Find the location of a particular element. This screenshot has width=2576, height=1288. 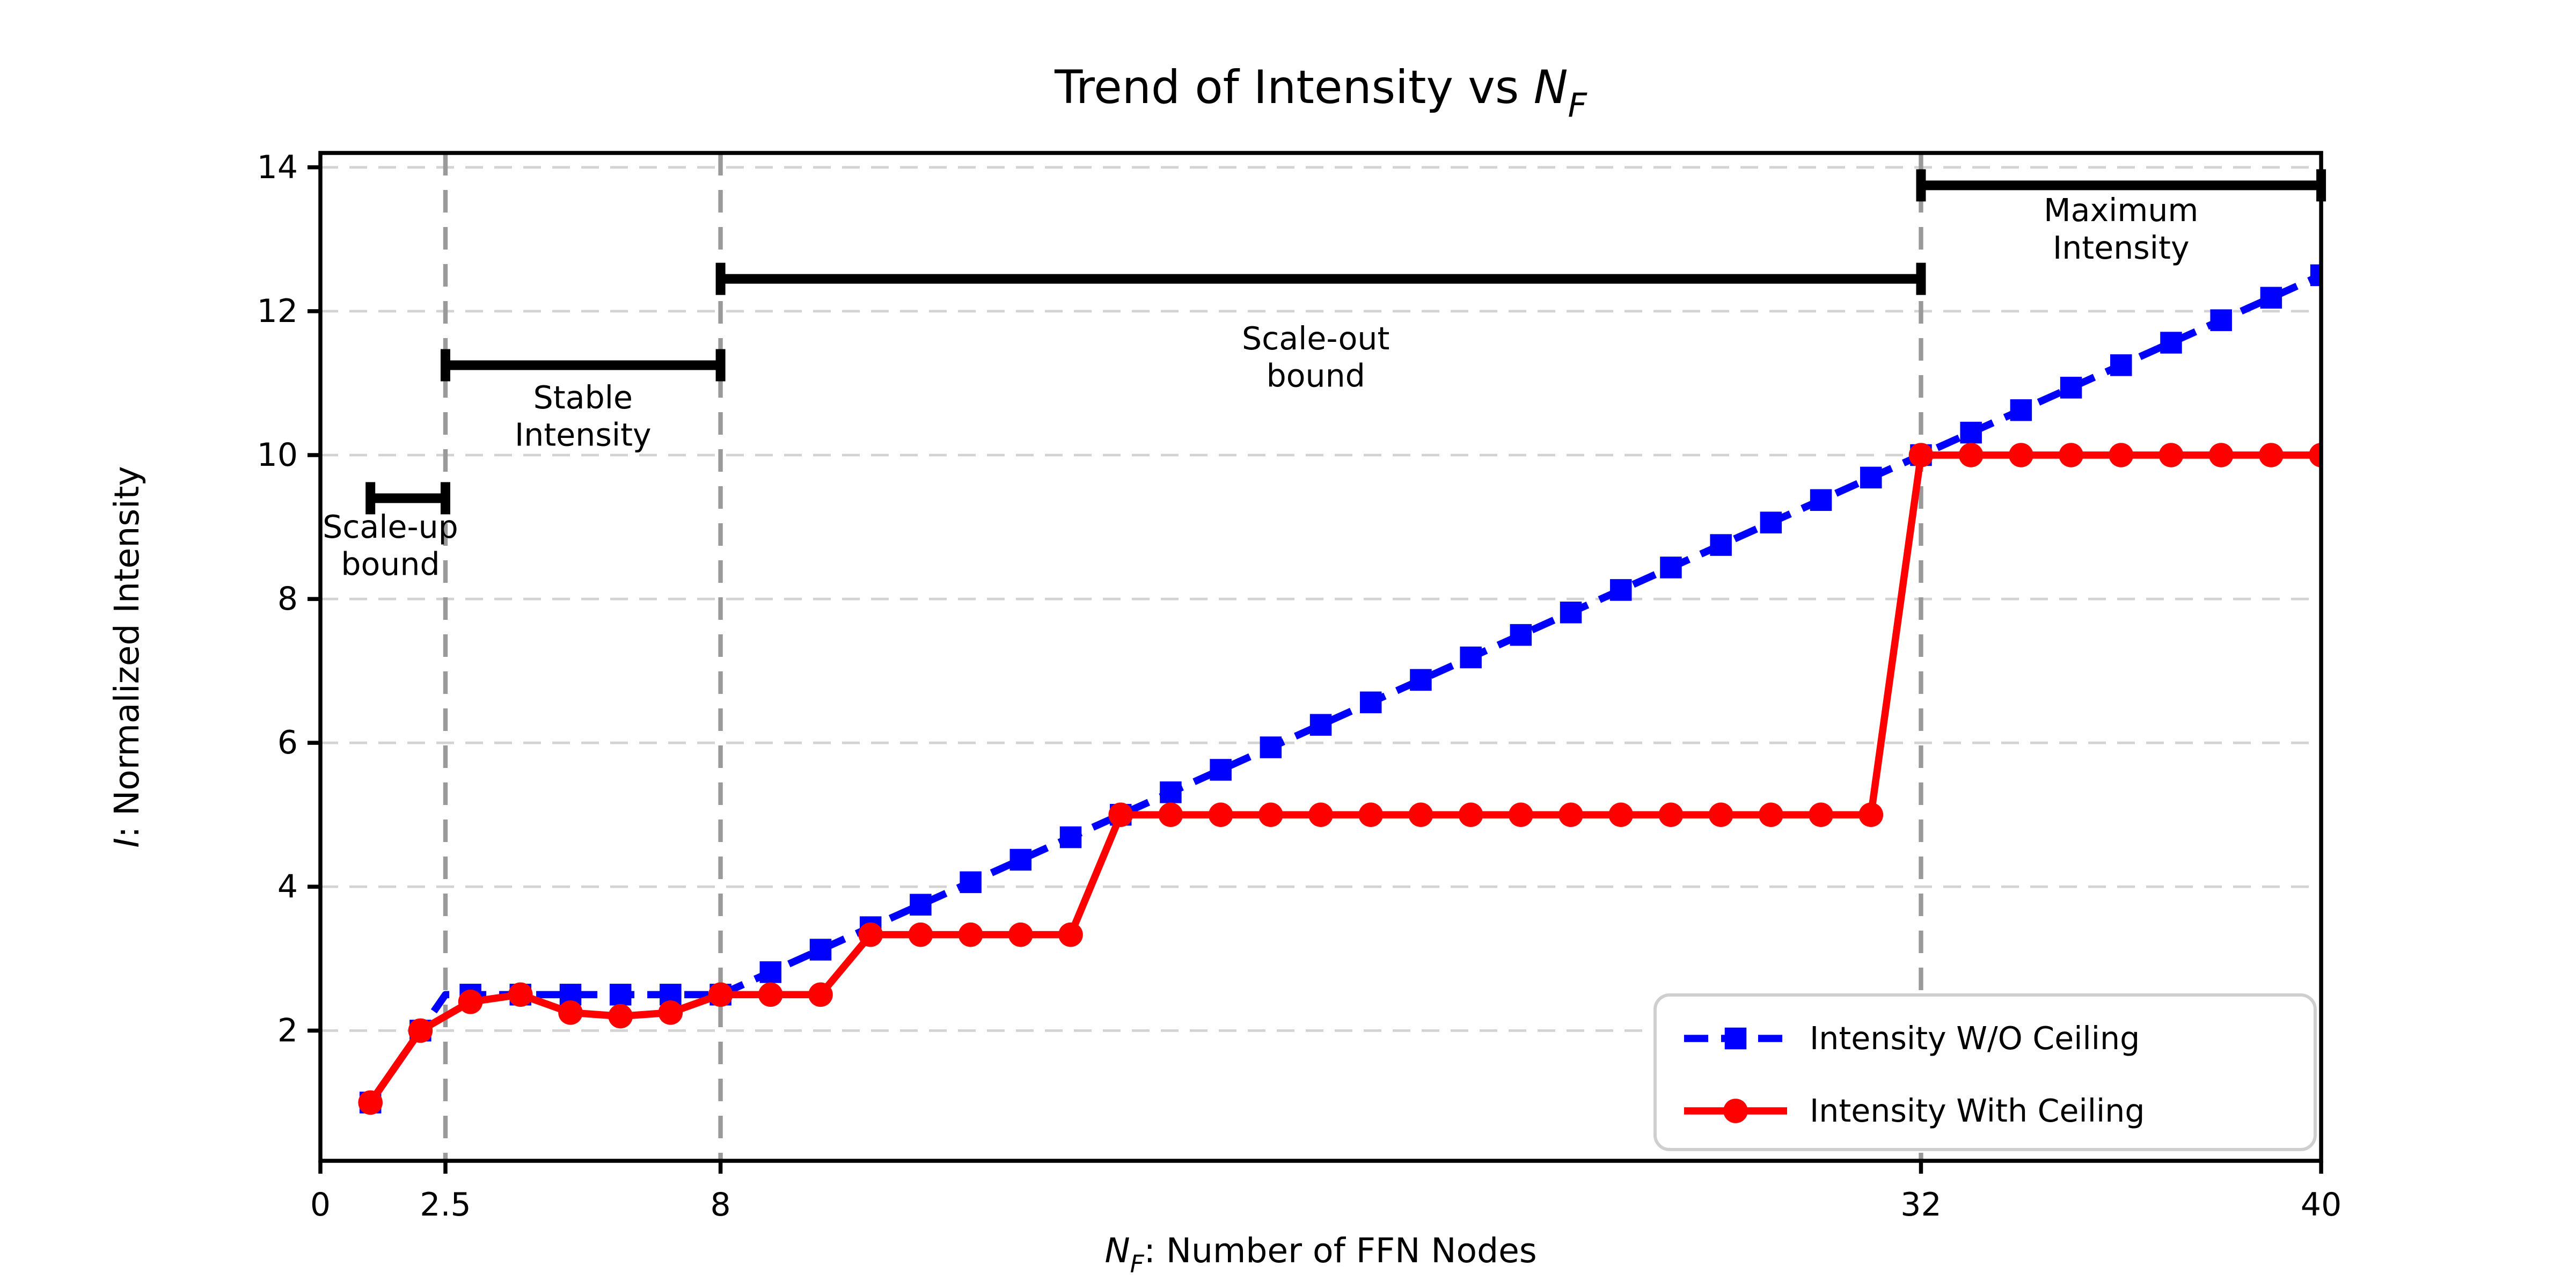

legend-label: Intensity With Ceiling is located at coordinates (1977, 1111).